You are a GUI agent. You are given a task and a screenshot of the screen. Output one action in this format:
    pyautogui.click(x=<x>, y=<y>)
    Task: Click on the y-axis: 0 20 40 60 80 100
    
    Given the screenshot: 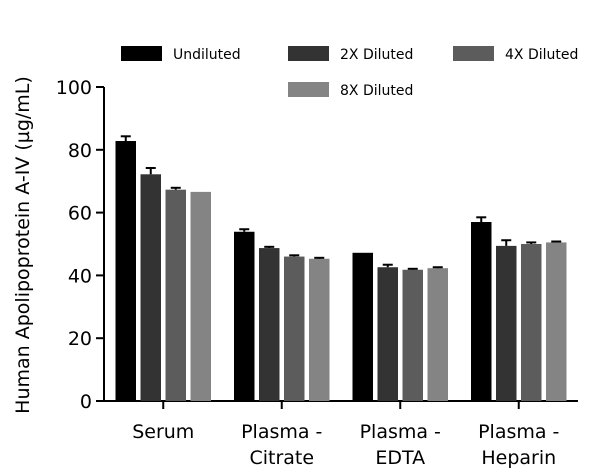 What is the action you would take?
    pyautogui.click(x=80, y=245)
    